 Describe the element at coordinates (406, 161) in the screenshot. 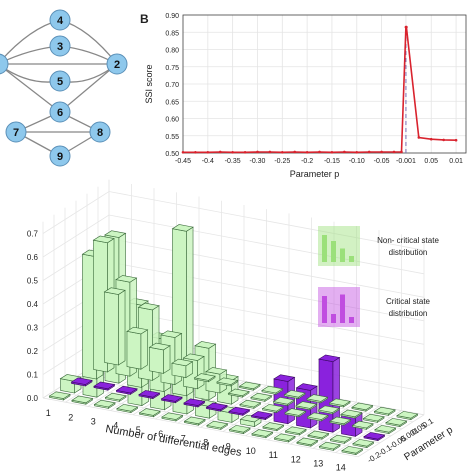

I see `x-tick-label: -0.001` at that location.